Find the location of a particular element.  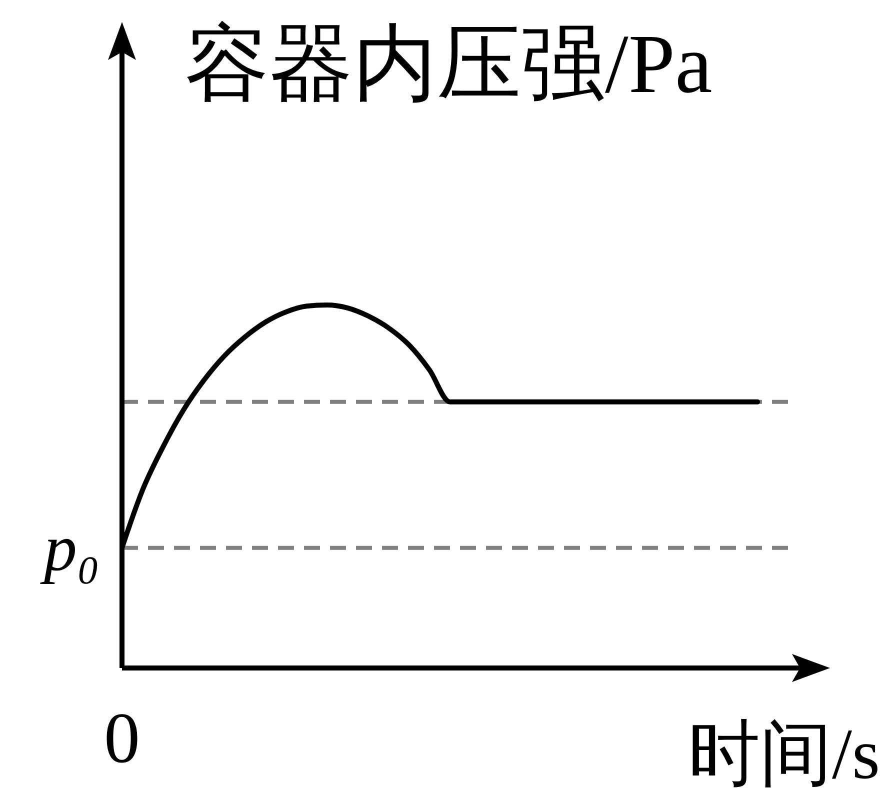

text: 0 is located at coordinates (122, 738).